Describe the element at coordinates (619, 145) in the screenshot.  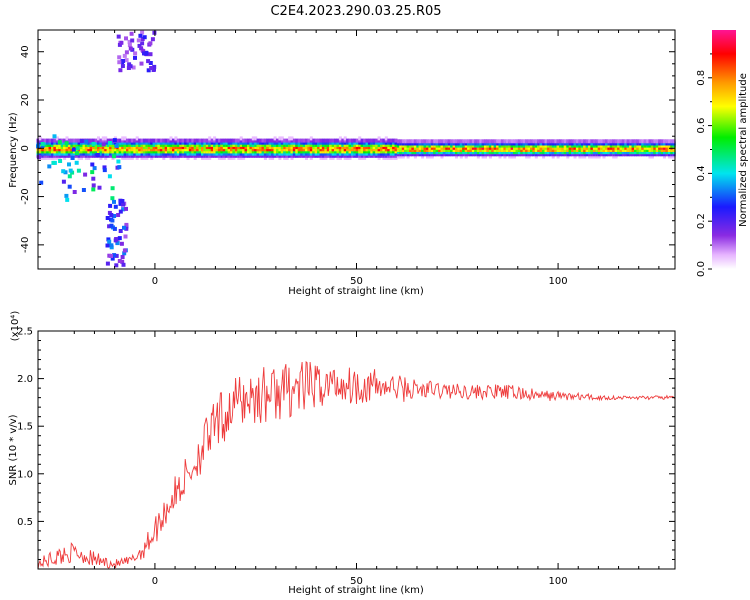
I see `spectrogram-cell-1979` at that location.